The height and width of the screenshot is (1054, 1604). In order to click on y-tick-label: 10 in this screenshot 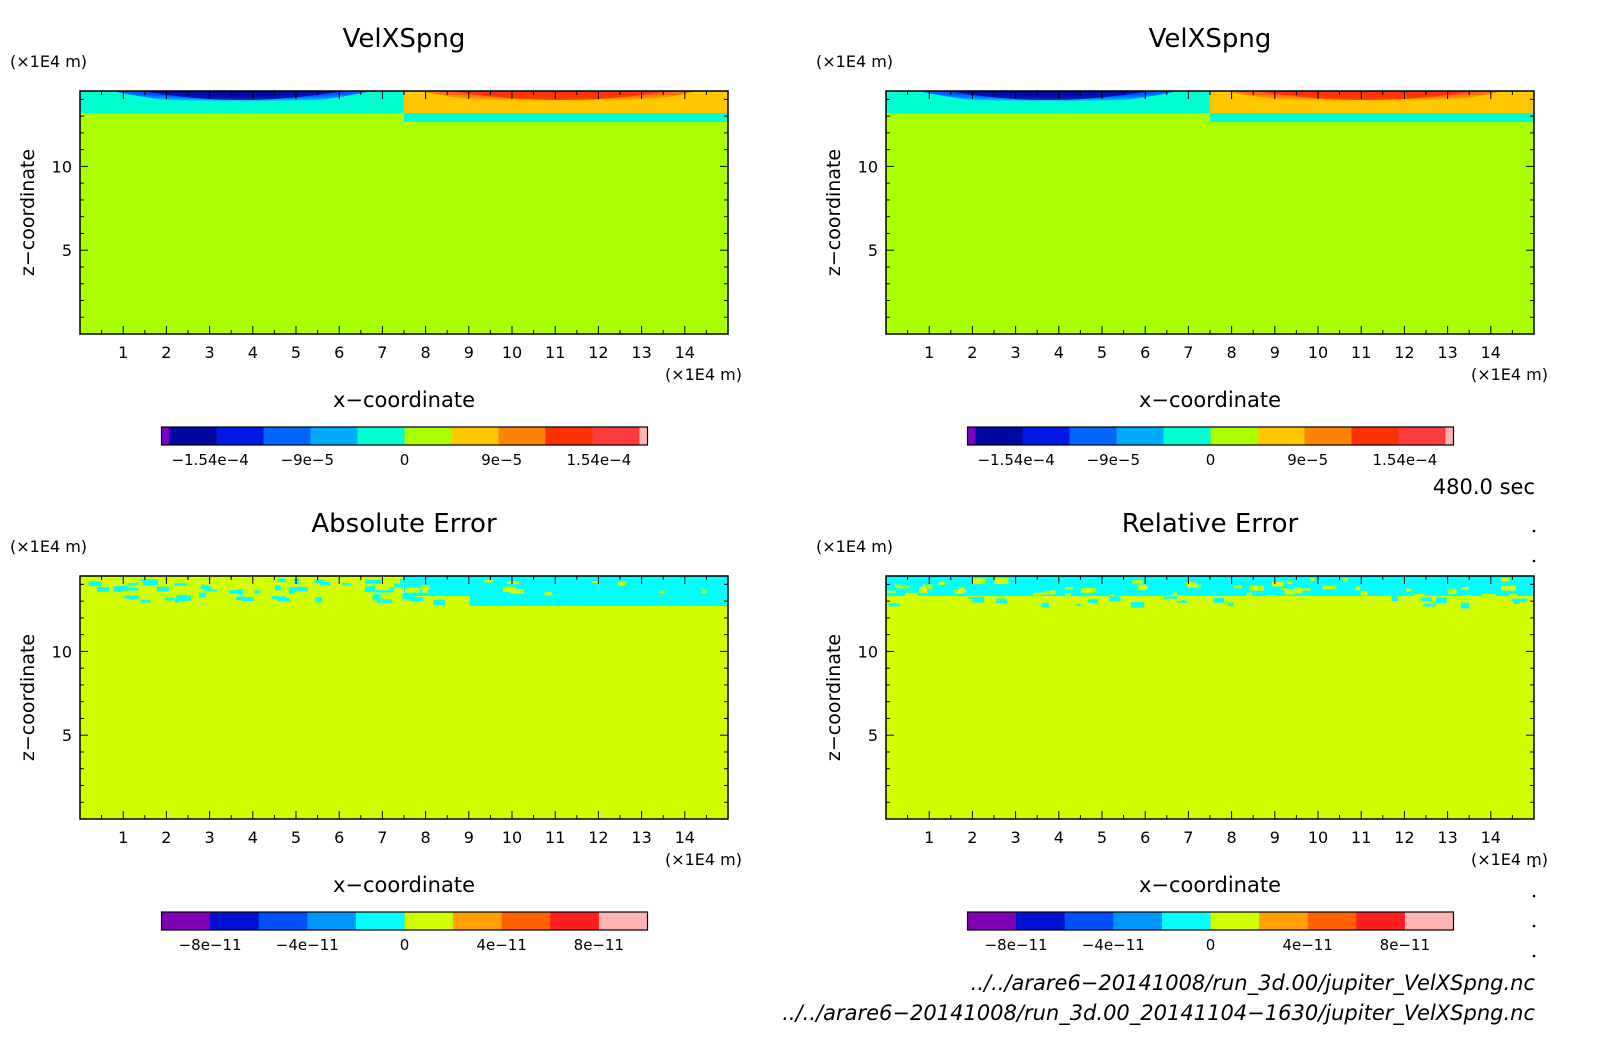, I will do `click(62, 166)`.